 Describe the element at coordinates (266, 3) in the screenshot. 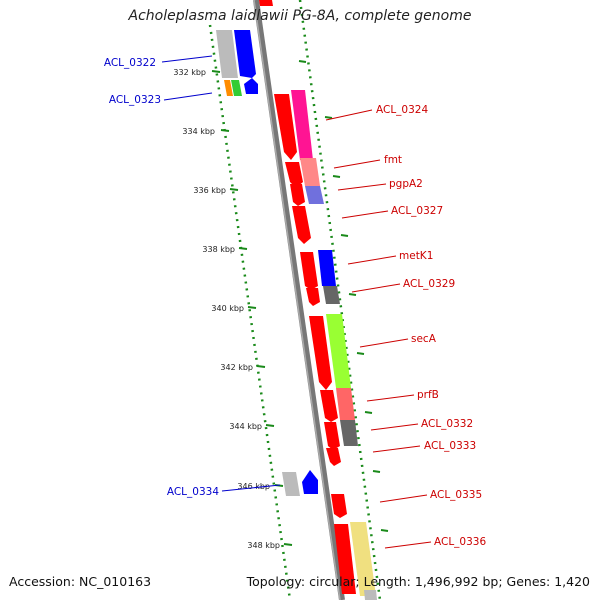

I see `gene-top-red-partial` at that location.